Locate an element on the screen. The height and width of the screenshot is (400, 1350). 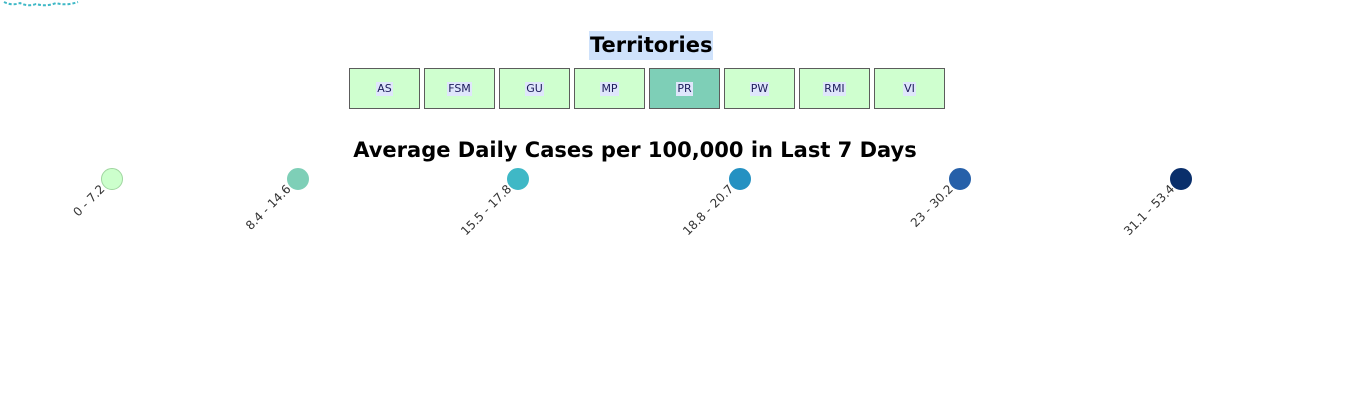
legend-label: 23 - 30.2 is located at coordinates (931, 206).